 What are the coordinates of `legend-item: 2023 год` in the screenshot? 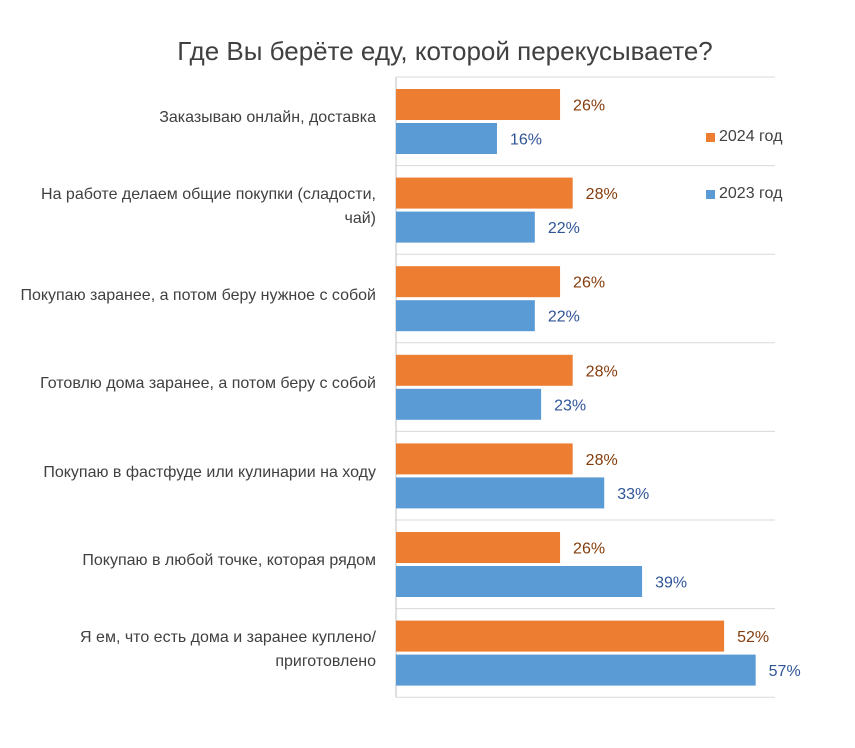 It's located at (744, 194).